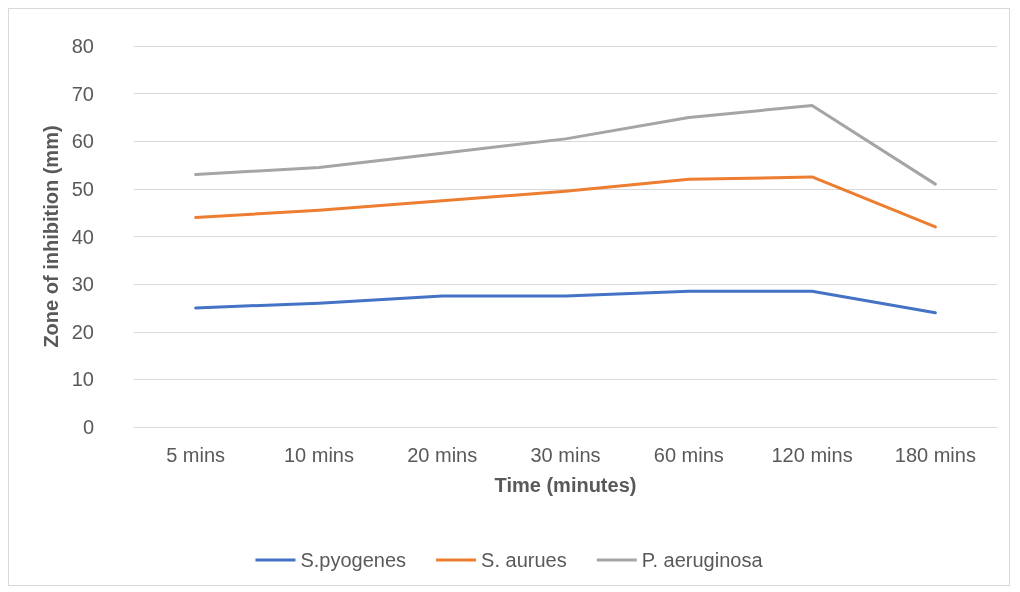 The width and height of the screenshot is (1020, 592). Describe the element at coordinates (318, 455) in the screenshot. I see `x-tick-label: 10 mins` at that location.